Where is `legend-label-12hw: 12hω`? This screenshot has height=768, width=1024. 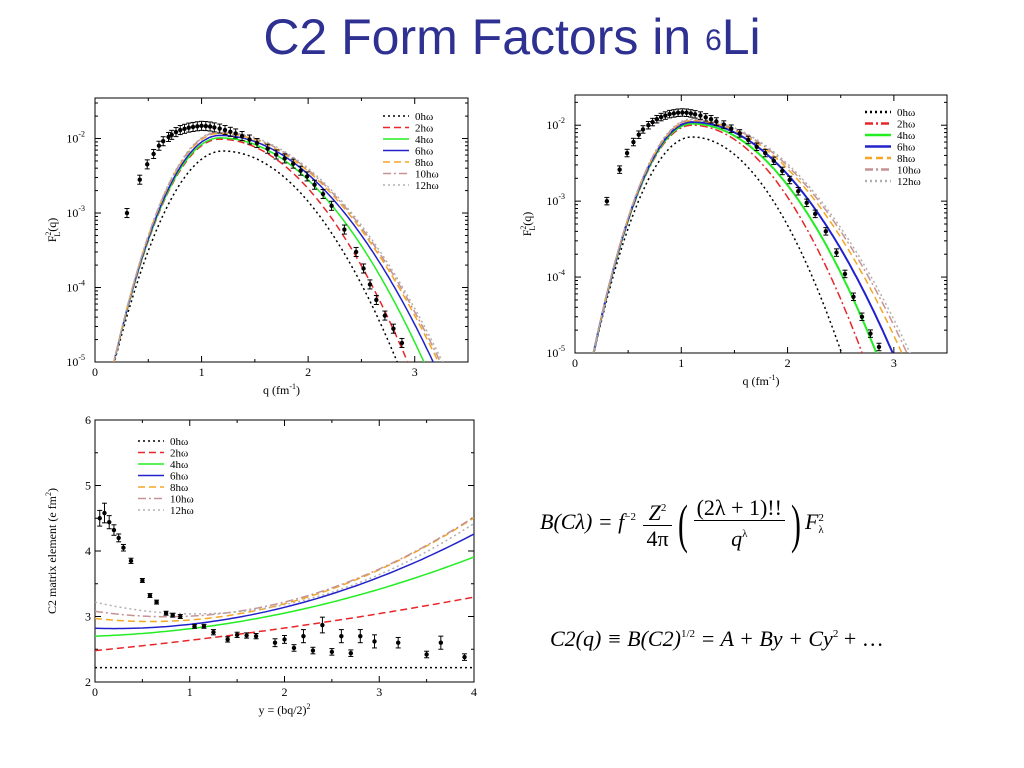
legend-label-12hw: 12hω is located at coordinates (909, 182).